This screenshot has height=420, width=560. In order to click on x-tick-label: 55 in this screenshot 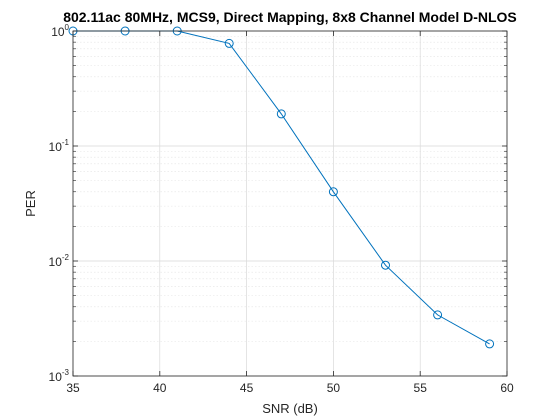, I will do `click(421, 388)`.